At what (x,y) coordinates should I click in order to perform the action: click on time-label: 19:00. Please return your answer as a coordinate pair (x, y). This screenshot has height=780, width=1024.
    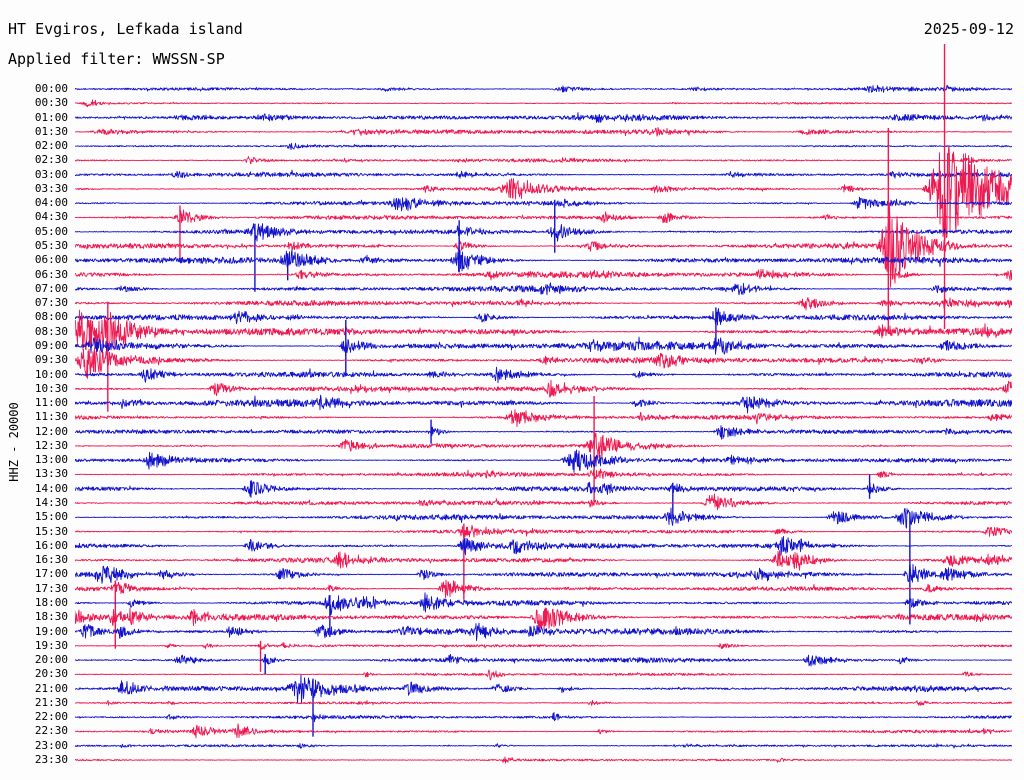
    Looking at the image, I should click on (51, 631).